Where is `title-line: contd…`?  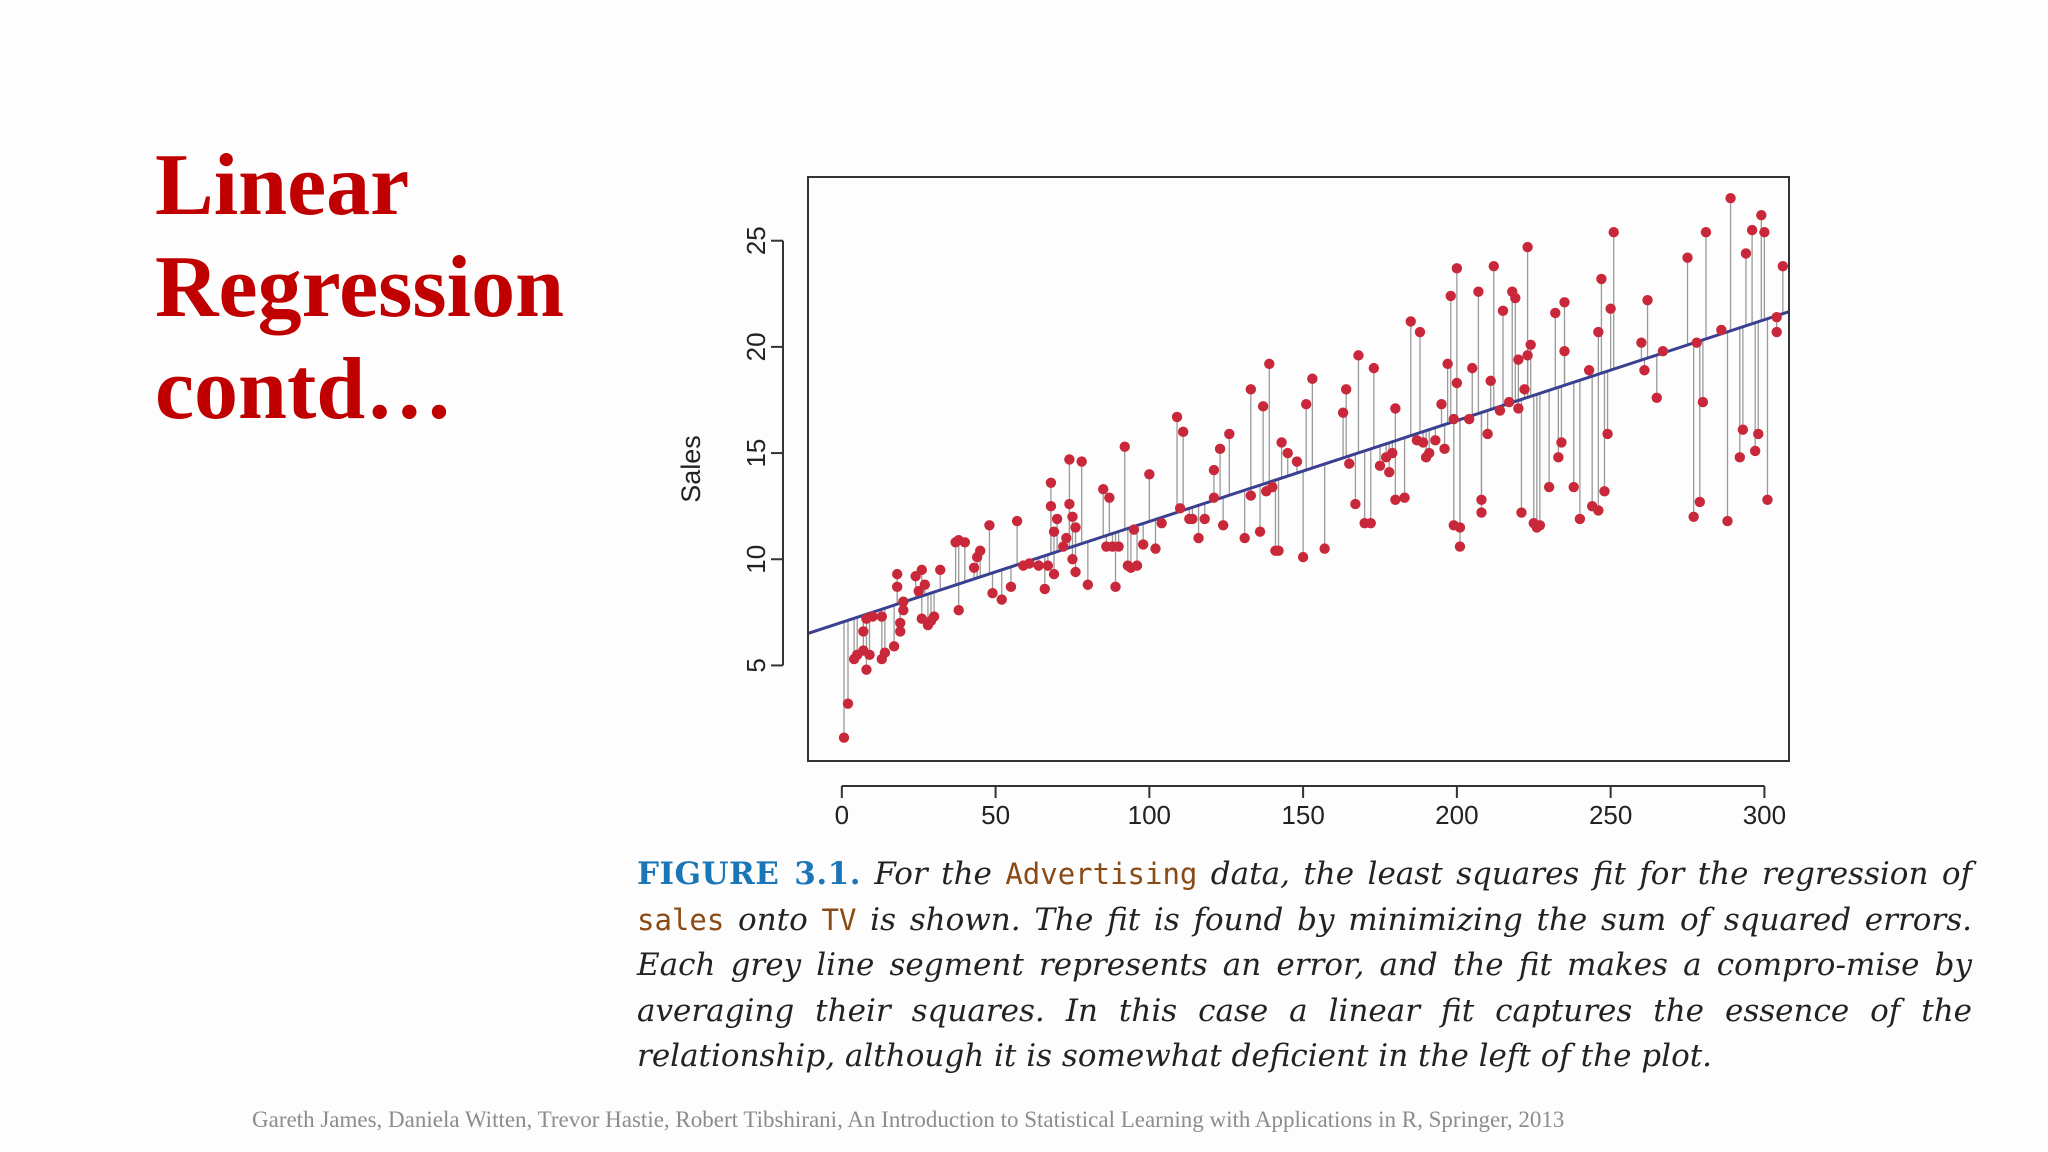 title-line: contd… is located at coordinates (304, 389).